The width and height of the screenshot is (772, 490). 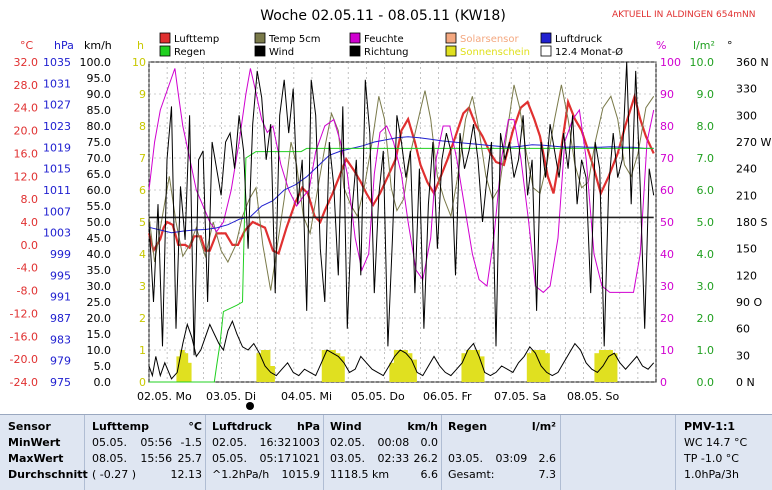 What do you see at coordinates (30, 245) in the screenshot?
I see `temp-tick: 0.0` at bounding box center [30, 245].